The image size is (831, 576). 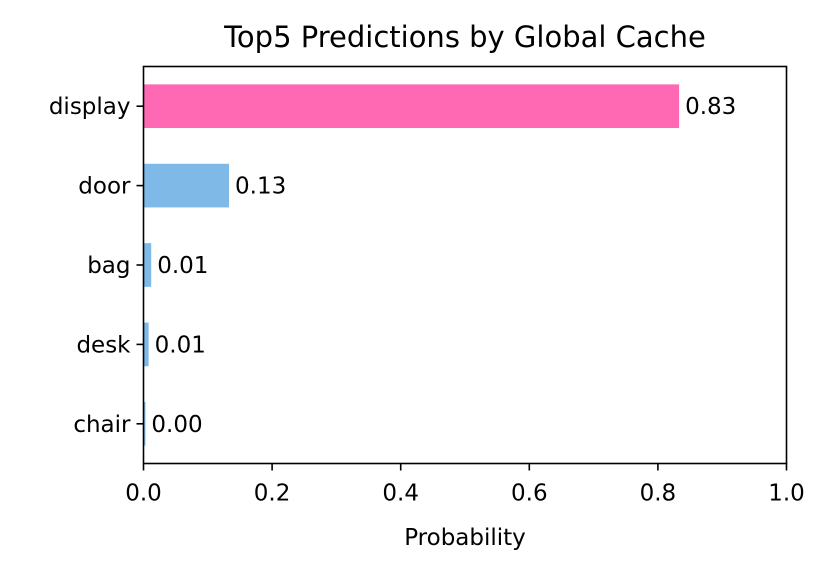 What do you see at coordinates (147, 265) in the screenshot?
I see `bar-bag` at bounding box center [147, 265].